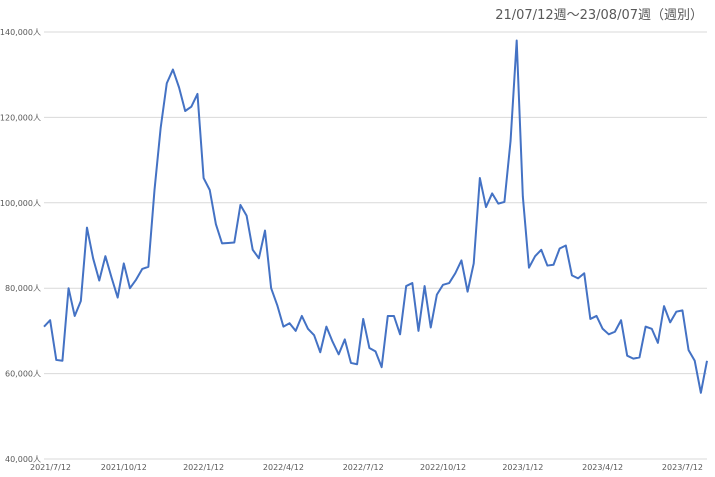  I want to click on x-tick-label: 2022/7/12, so click(363, 467).